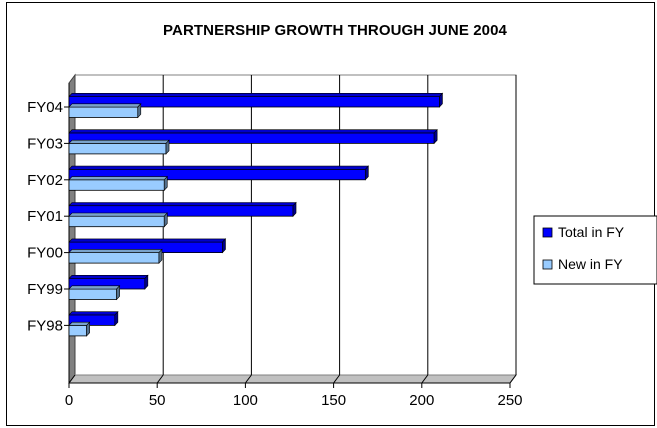  Describe the element at coordinates (45, 143) in the screenshot. I see `category-label: FY03` at that location.